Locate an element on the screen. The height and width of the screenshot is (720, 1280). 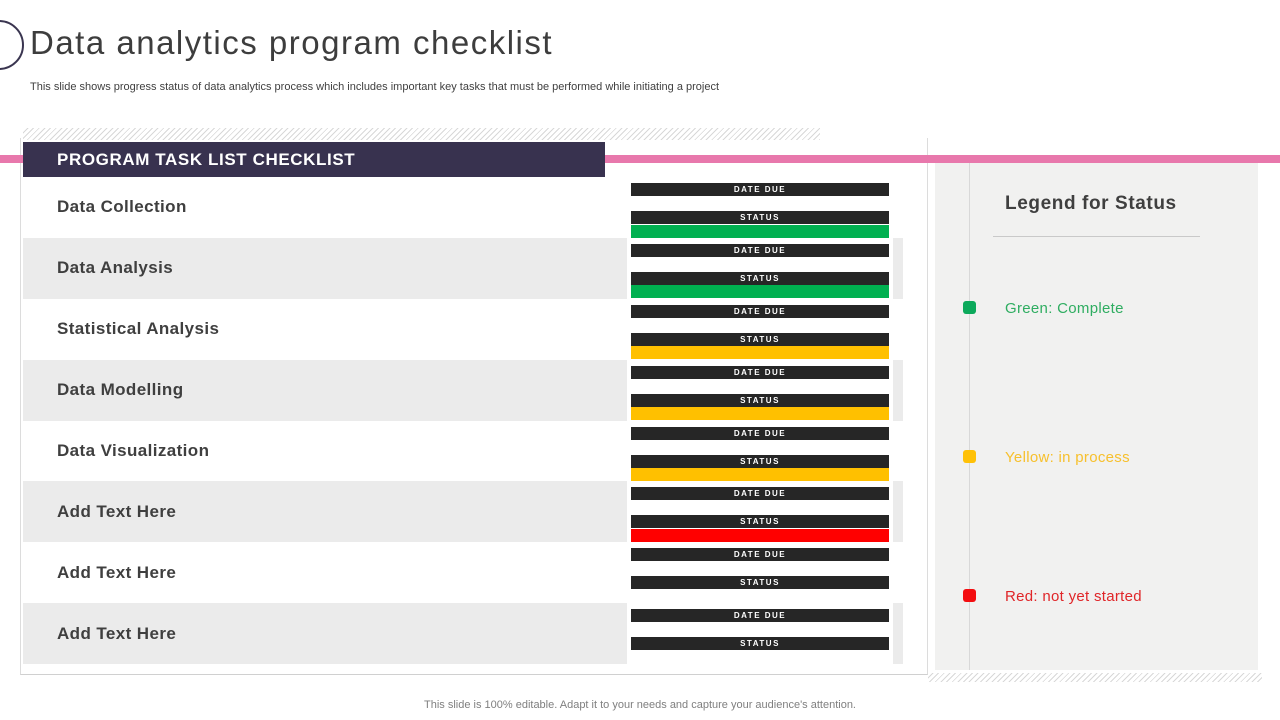
task-label: Data Modelling is located at coordinates (120, 390).